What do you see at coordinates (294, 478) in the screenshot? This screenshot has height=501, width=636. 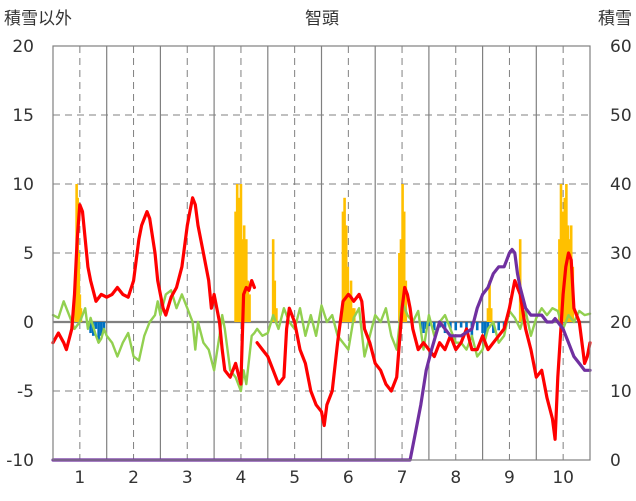 I see `x-tick-label: 5` at bounding box center [294, 478].